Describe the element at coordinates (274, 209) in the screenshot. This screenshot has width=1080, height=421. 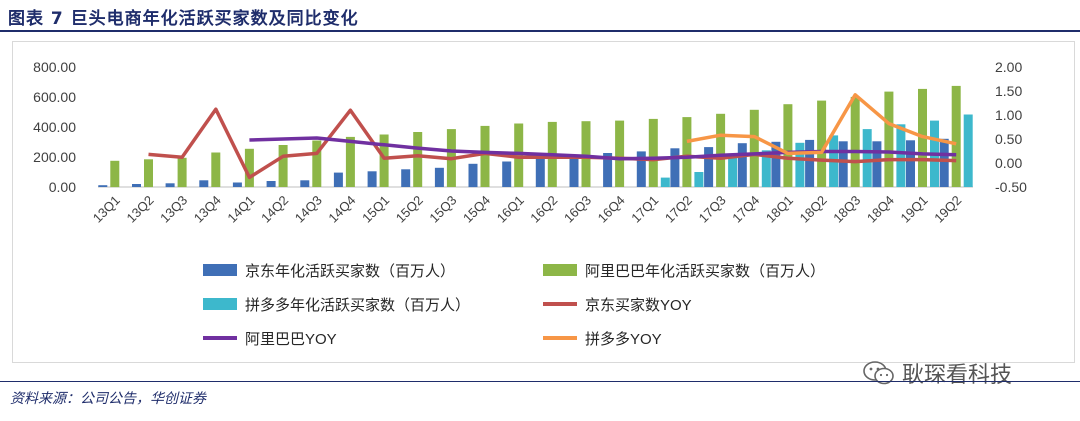
I see `x-tick-label: 14Q2` at that location.